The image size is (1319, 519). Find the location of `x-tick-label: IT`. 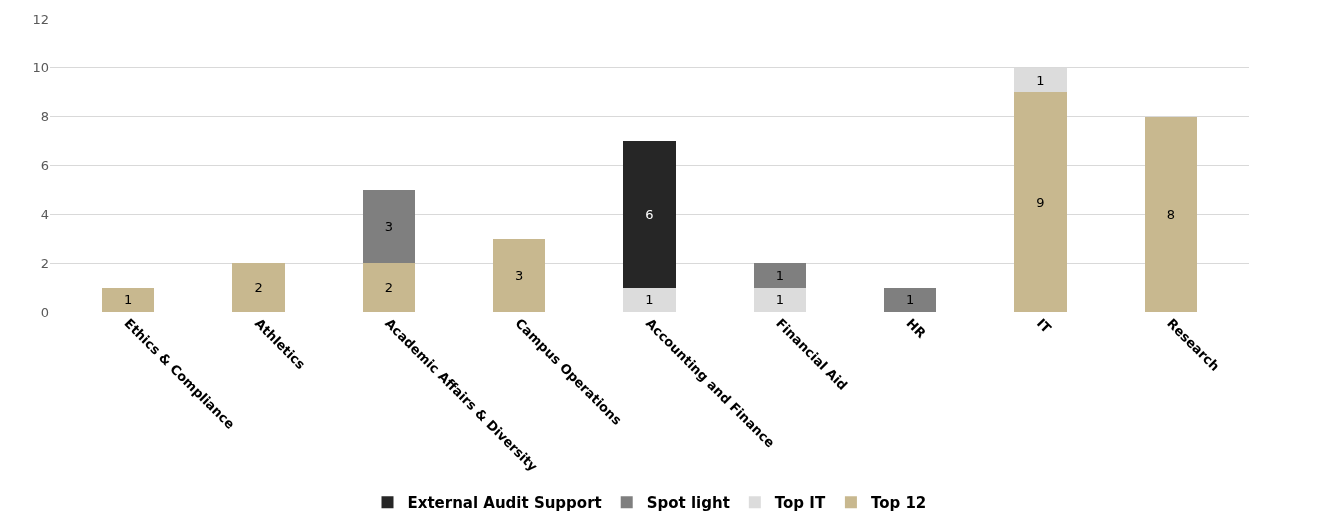

x-tick-label: IT is located at coordinates (1044, 325).